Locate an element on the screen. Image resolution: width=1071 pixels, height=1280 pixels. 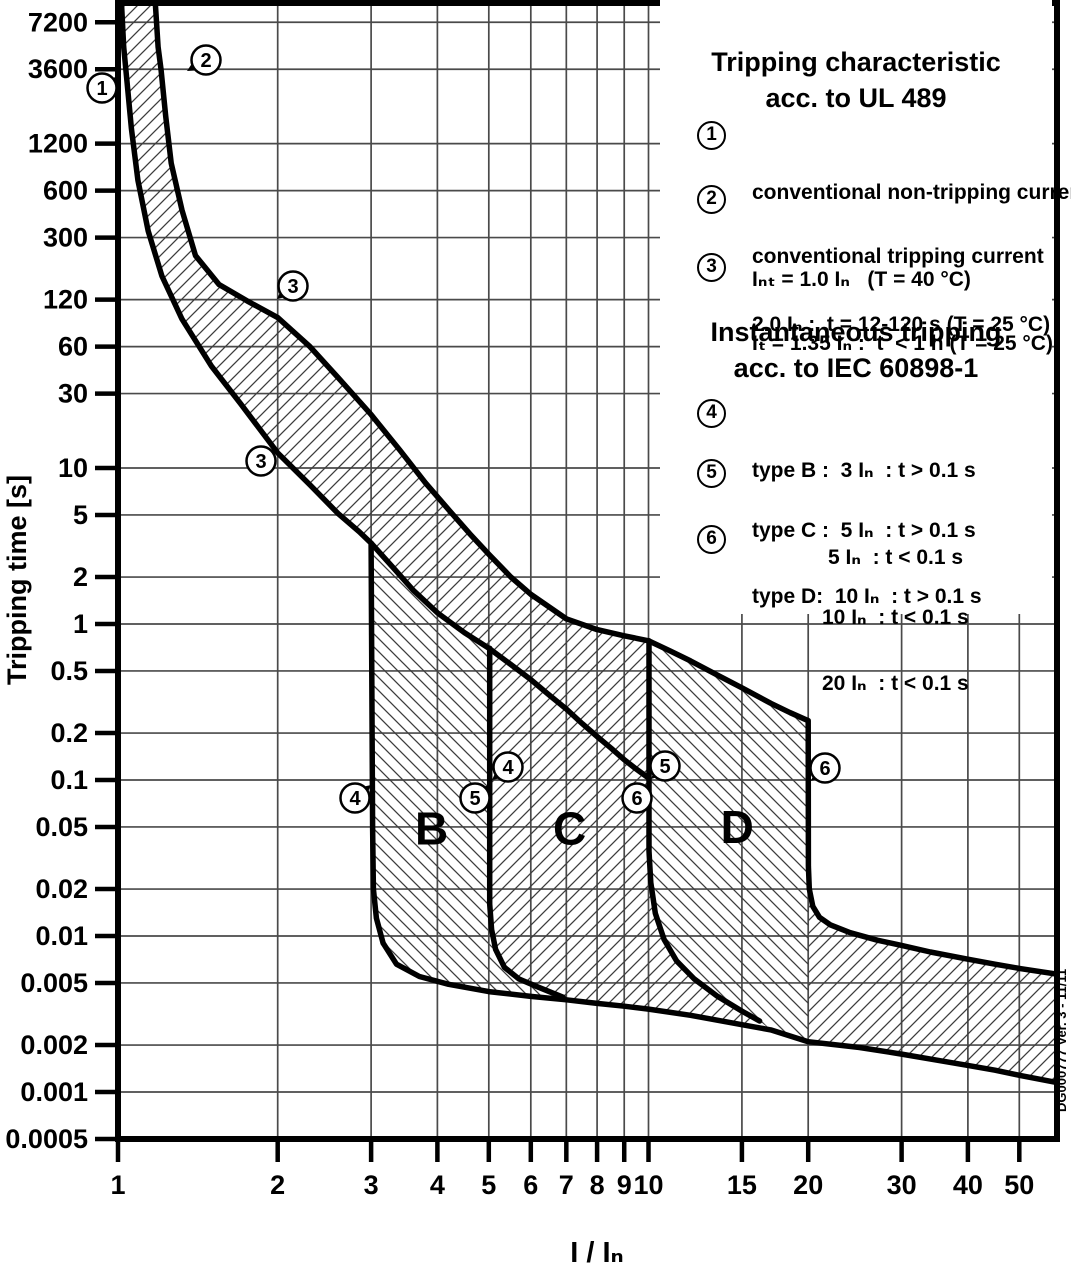
x-tick-label: 1 is located at coordinates (117, 1185).